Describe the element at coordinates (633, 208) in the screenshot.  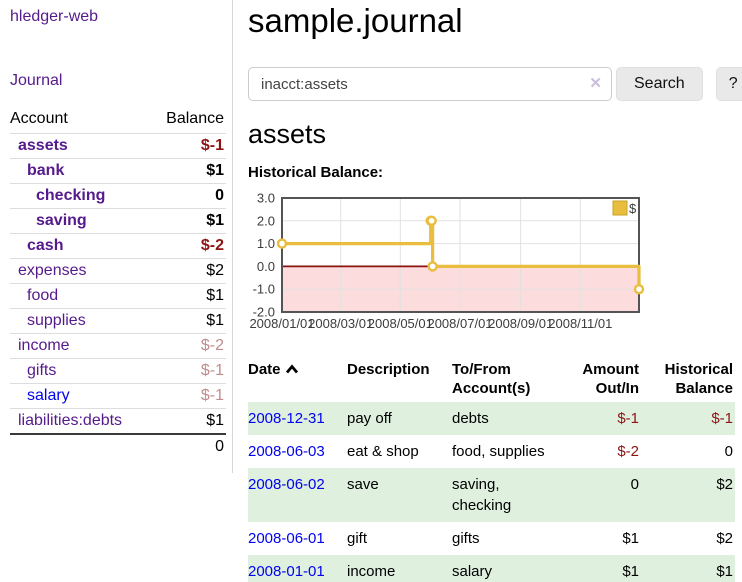
I see `legend-label: $` at that location.